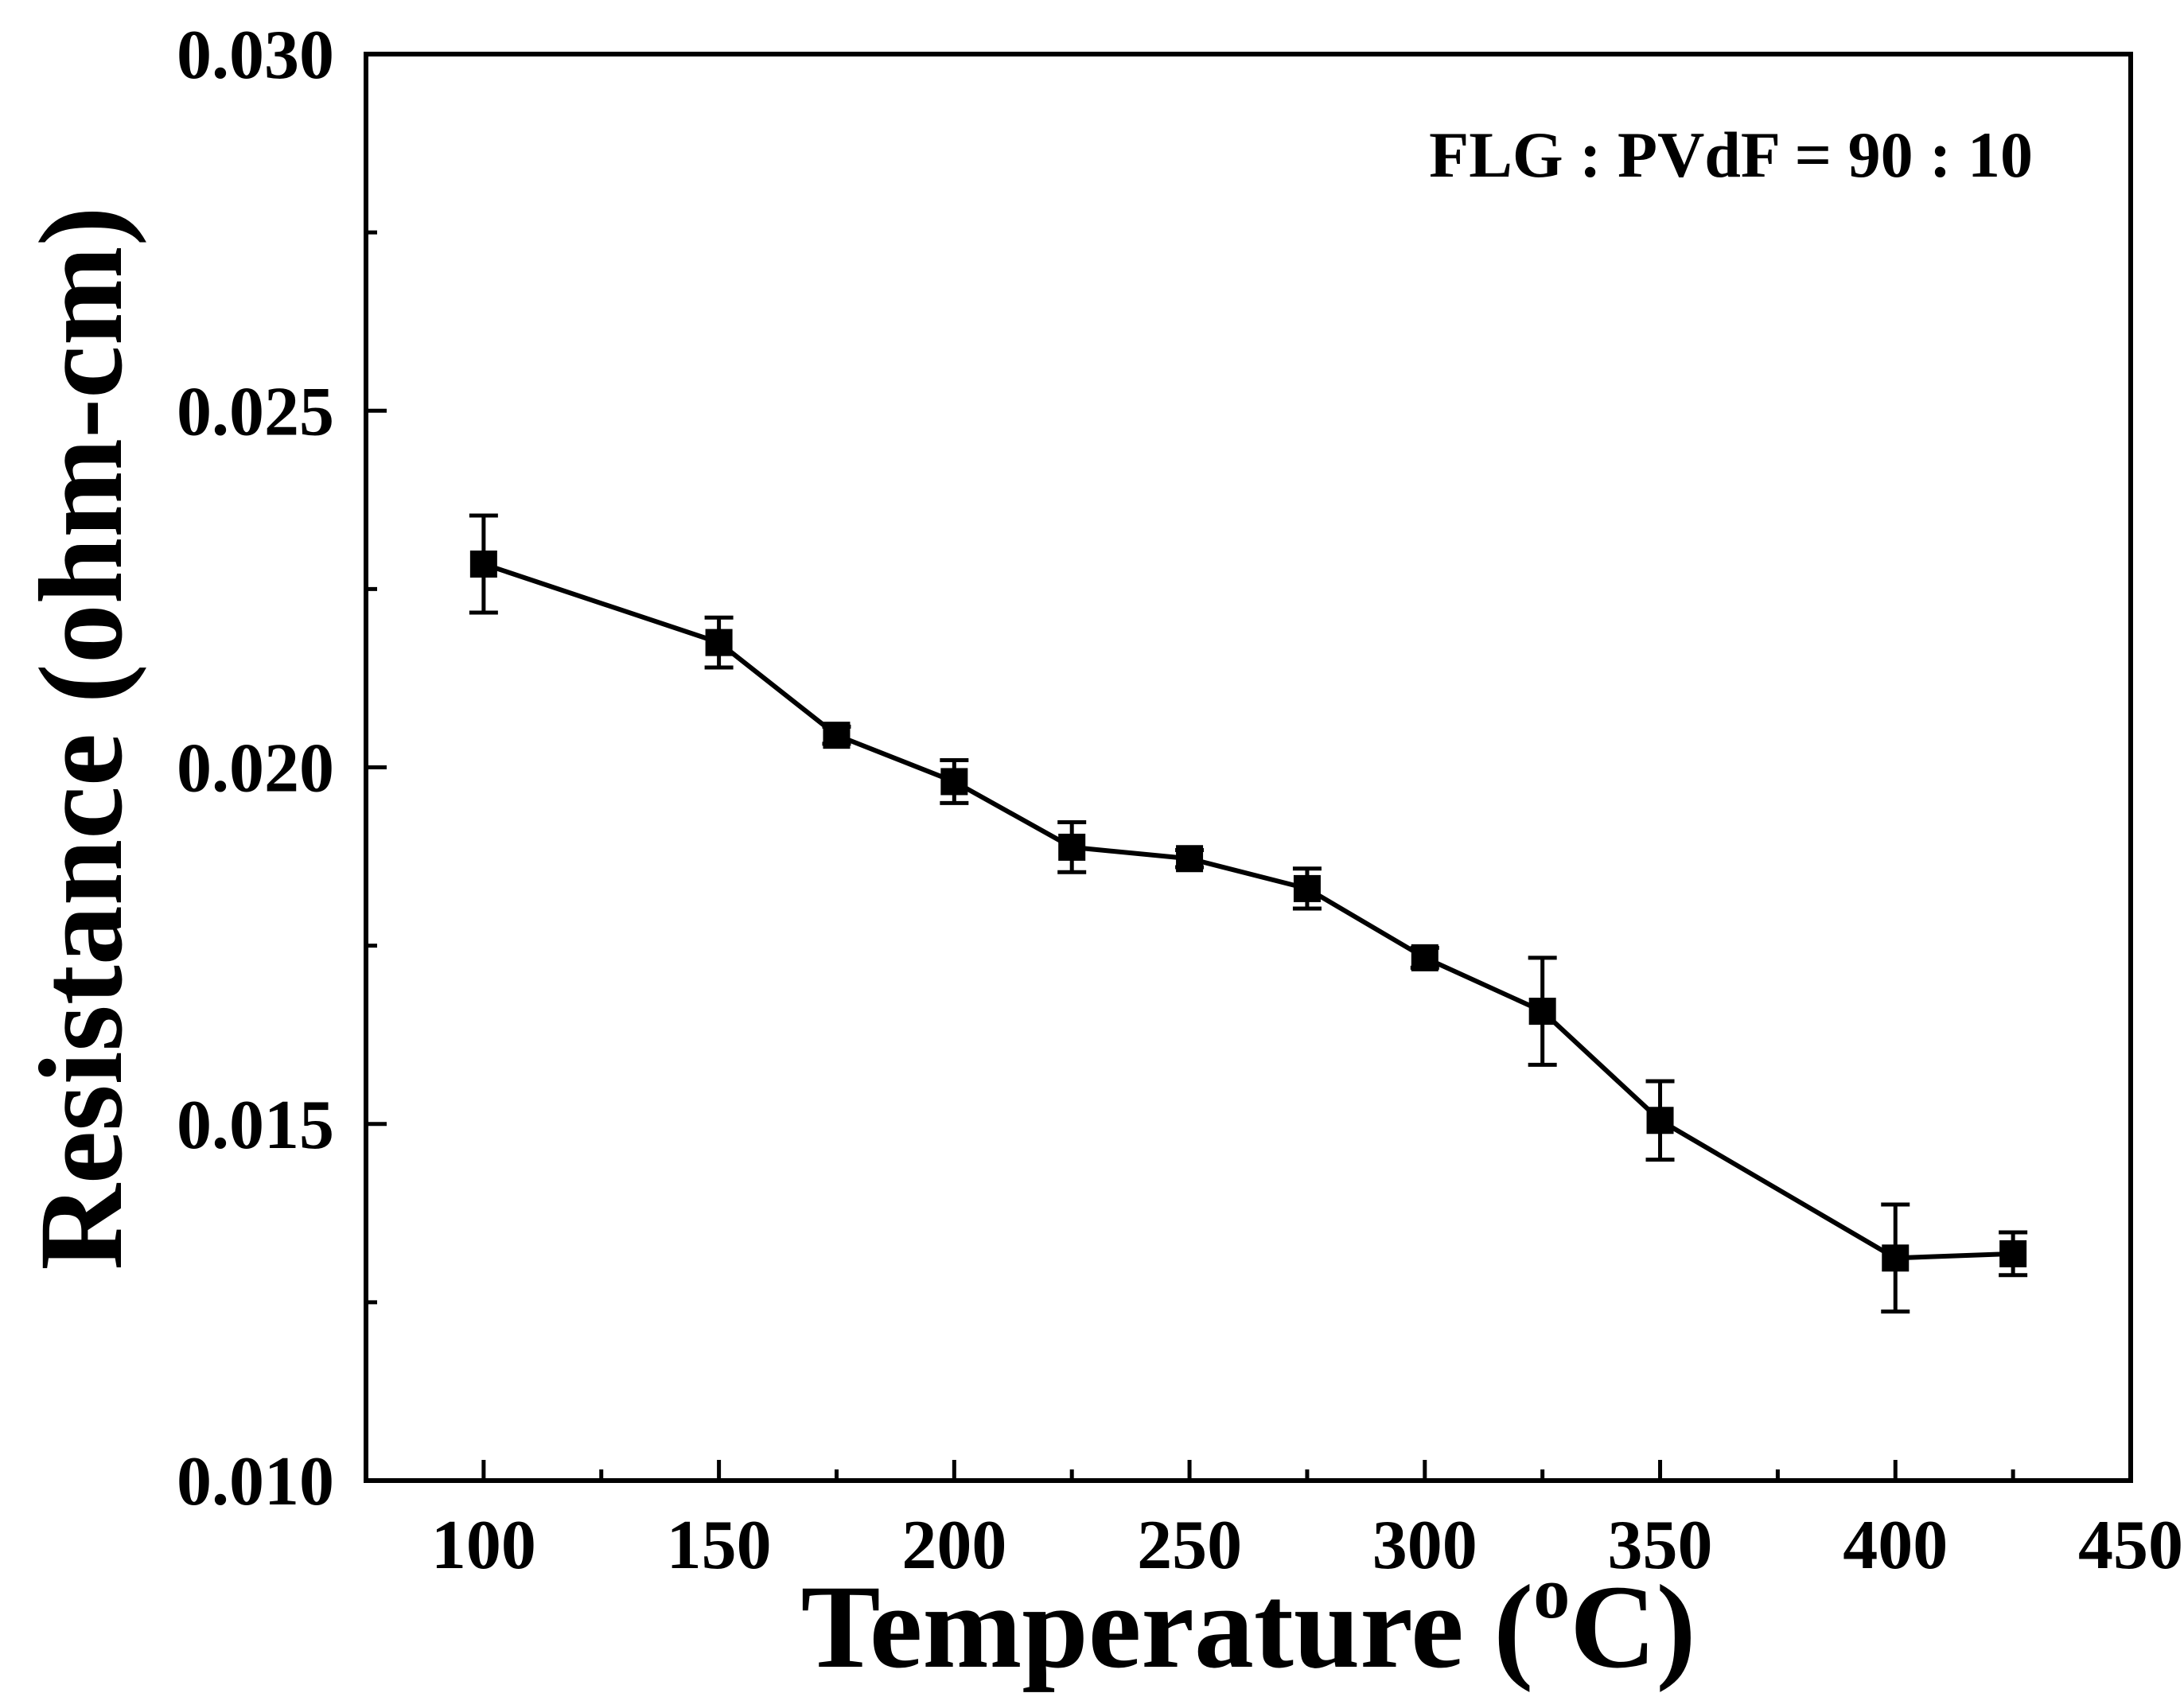  What do you see at coordinates (255, 1125) in the screenshot?
I see `y-tick-label: 0.015` at bounding box center [255, 1125].